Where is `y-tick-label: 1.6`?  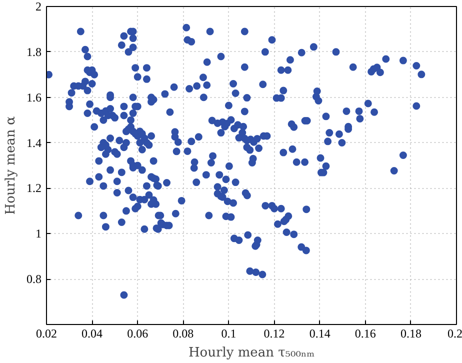
y-tick-label: 1.6 is located at coordinates (34, 97).